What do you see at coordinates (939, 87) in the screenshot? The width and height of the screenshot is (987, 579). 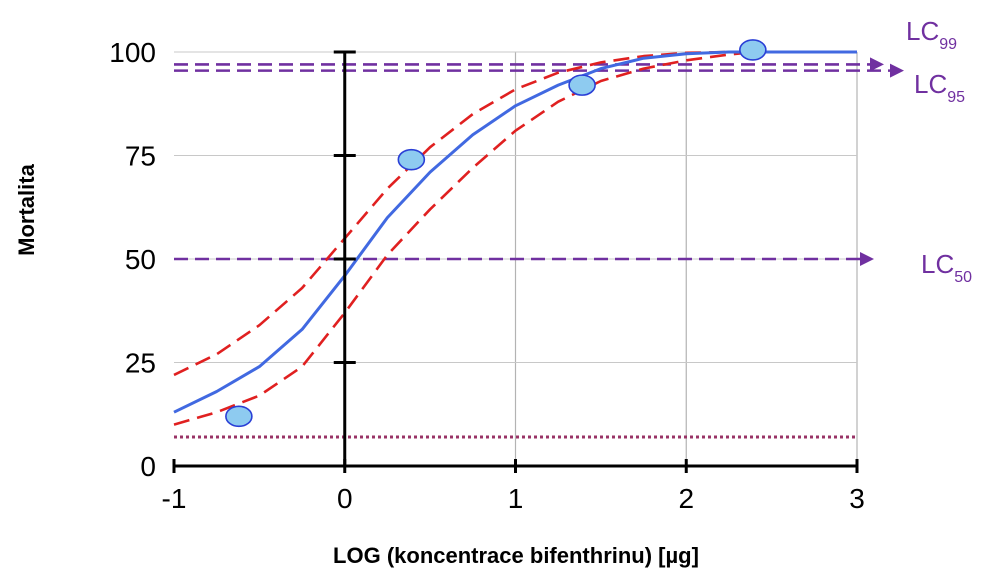 I see `lc95-label: LC95` at bounding box center [939, 87].